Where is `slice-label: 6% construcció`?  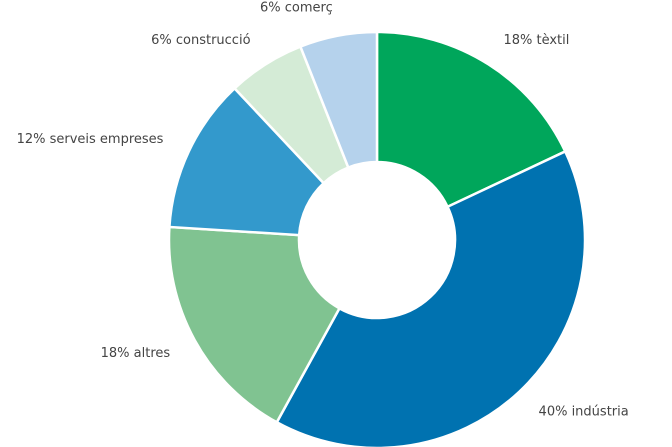 slice-label: 6% construcció is located at coordinates (200, 40).